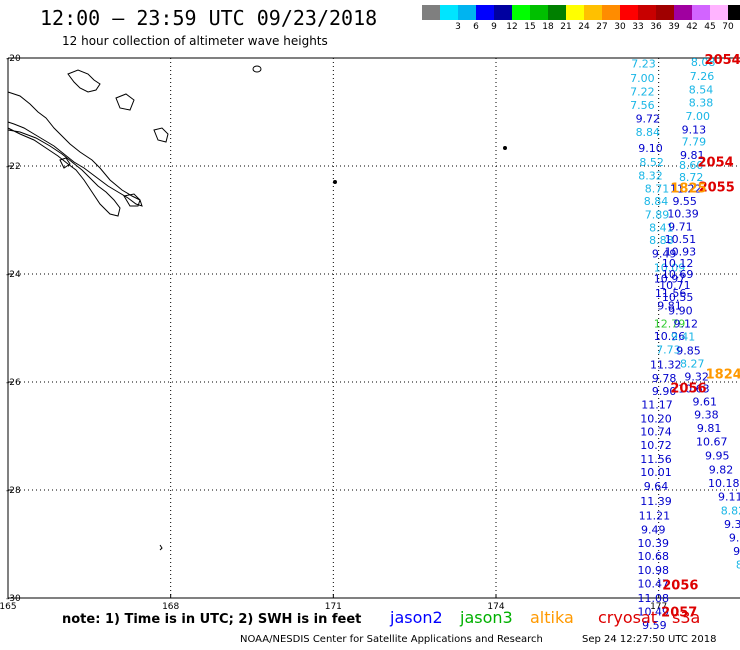 The height and width of the screenshot is (650, 740). I want to click on island-walpole, so click(335, 182).